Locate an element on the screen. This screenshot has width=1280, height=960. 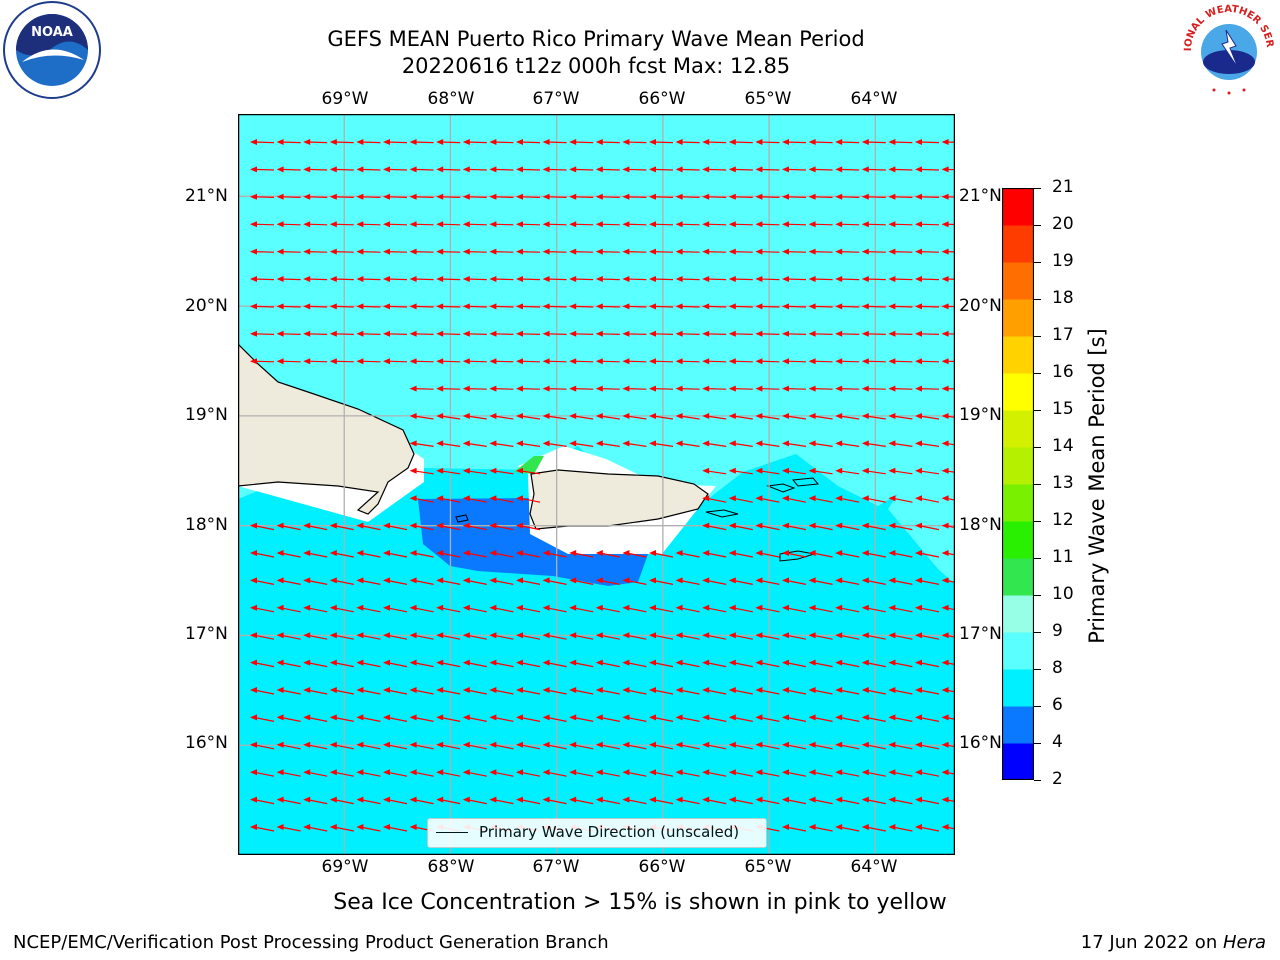
lon-label-bottom: 66°W is located at coordinates (662, 867).